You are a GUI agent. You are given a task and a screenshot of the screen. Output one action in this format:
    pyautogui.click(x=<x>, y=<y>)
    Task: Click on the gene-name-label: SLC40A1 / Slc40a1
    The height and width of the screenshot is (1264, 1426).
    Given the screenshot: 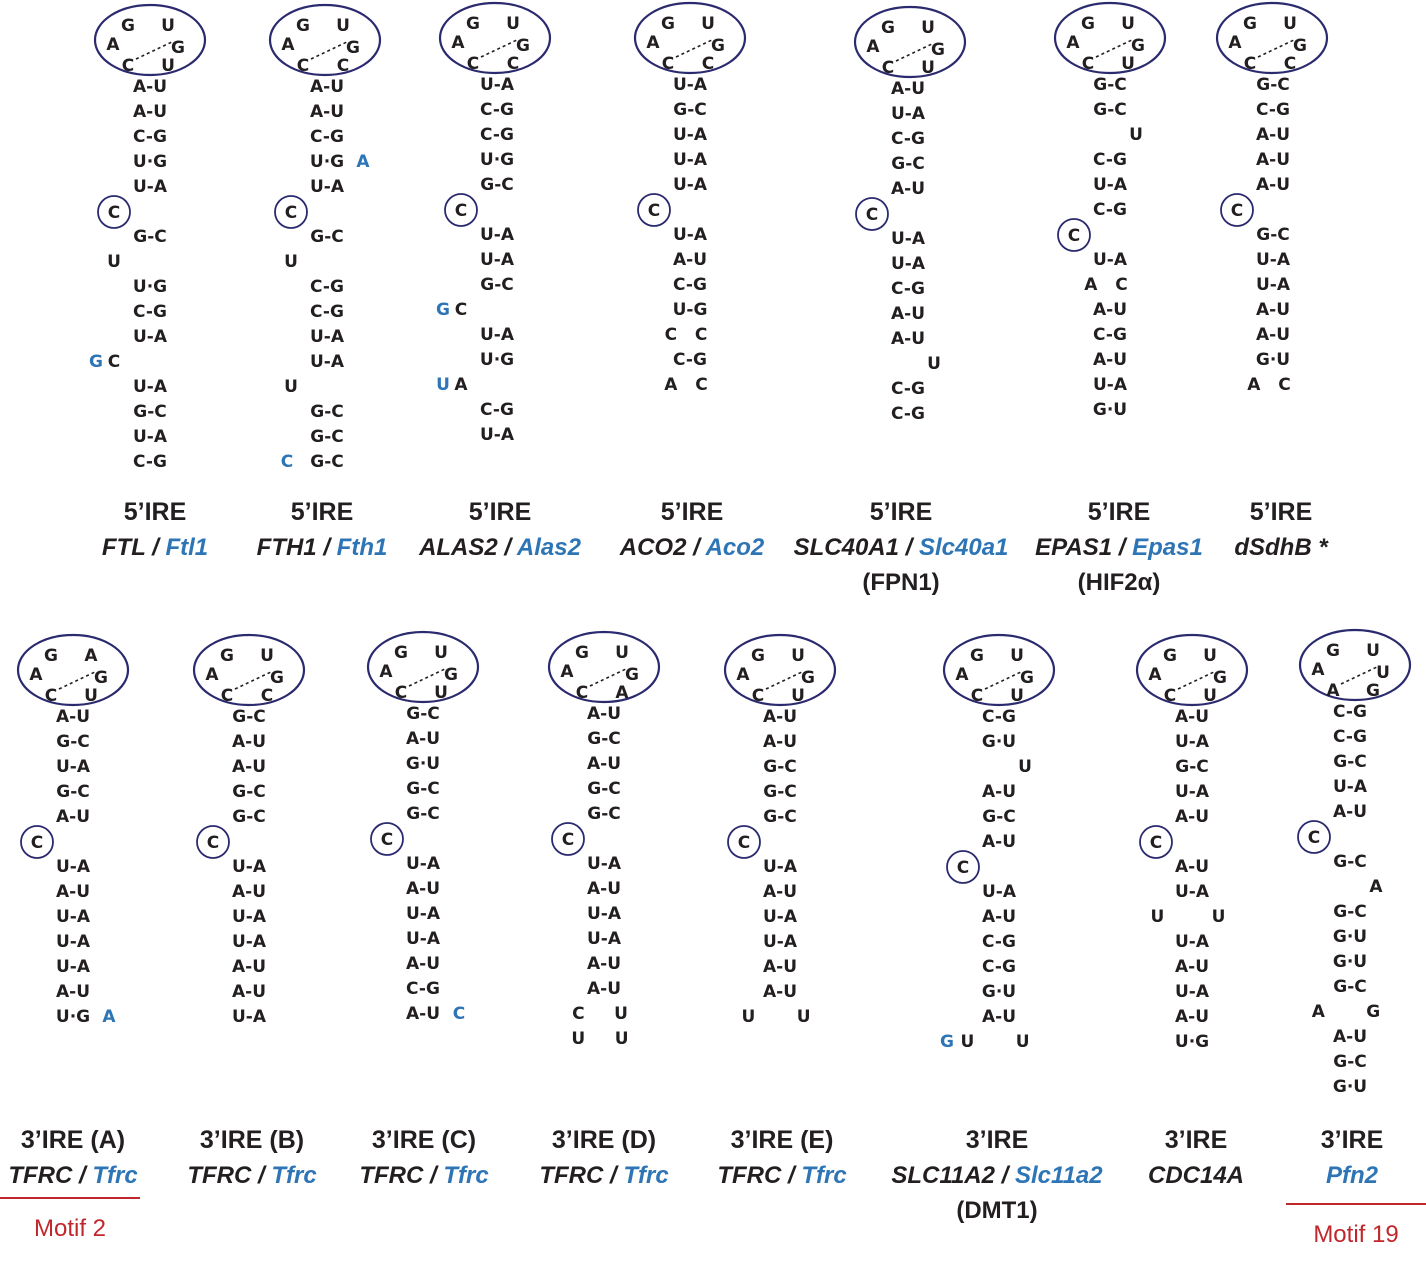 What is the action you would take?
    pyautogui.click(x=901, y=547)
    